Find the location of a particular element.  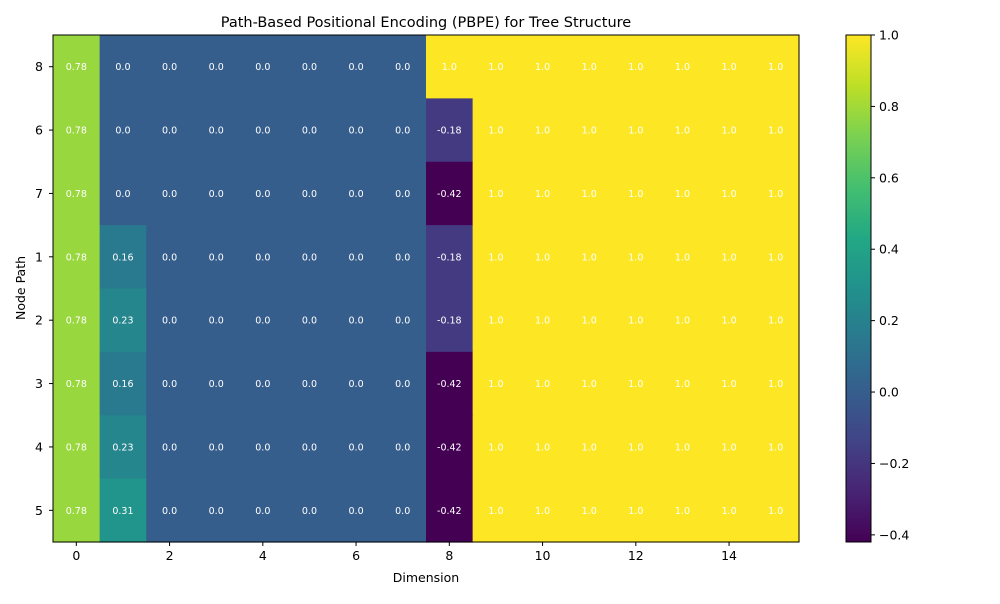

x-axis: 0 2 4 6 8 10 12 14 is located at coordinates (404, 552).